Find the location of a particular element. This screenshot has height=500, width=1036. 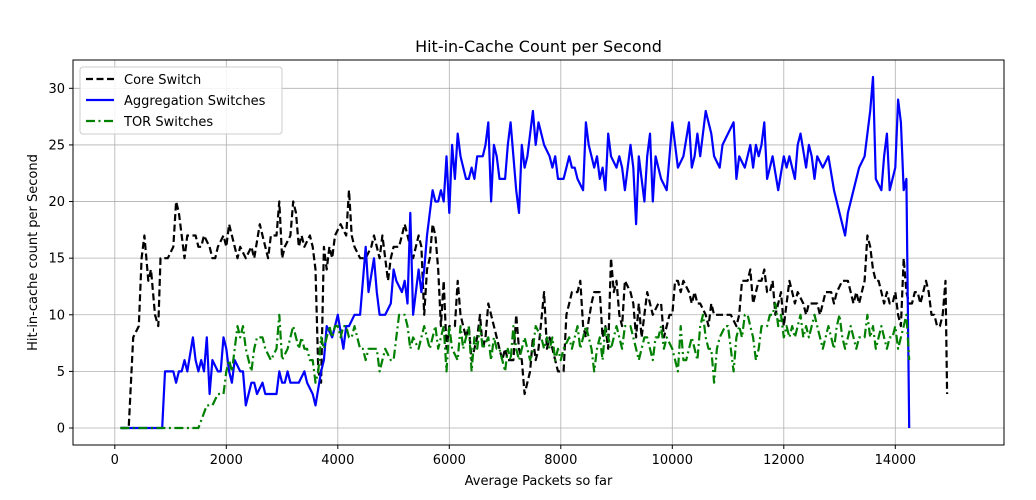

y-tick-label: 30 is located at coordinates (56, 89).